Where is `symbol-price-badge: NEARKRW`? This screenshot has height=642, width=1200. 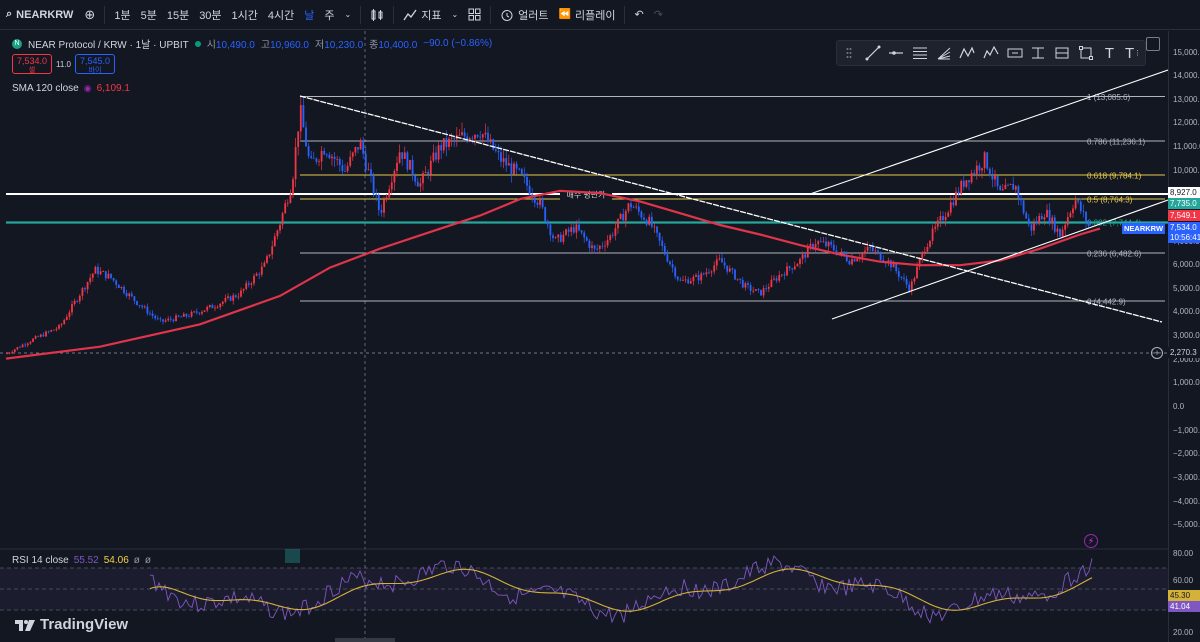 symbol-price-badge: NEARKRW is located at coordinates (1144, 228).